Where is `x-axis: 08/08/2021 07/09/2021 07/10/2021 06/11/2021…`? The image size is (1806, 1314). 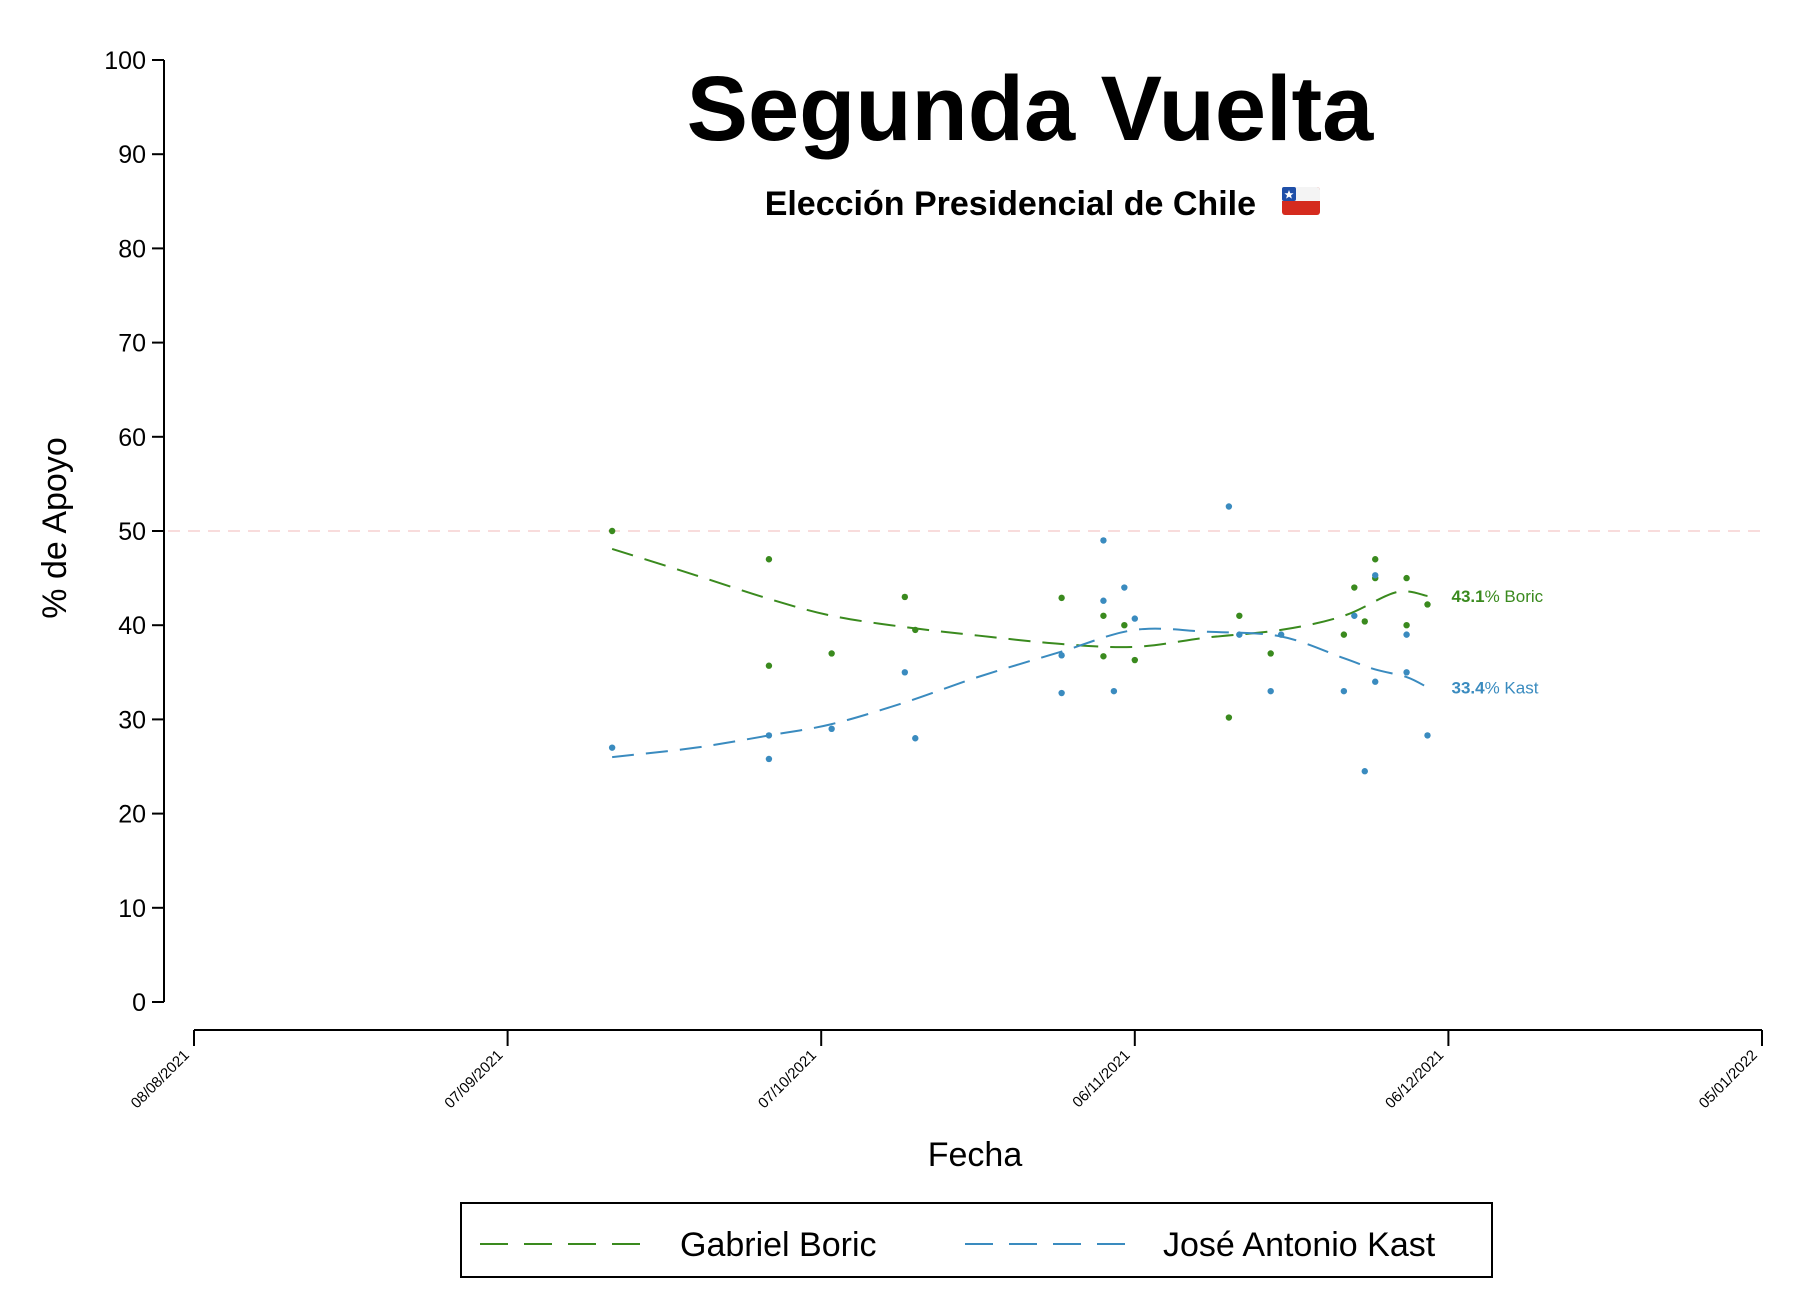 x-axis: 08/08/2021 07/09/2021 07/10/2021 06/11/2021… is located at coordinates (945, 1070).